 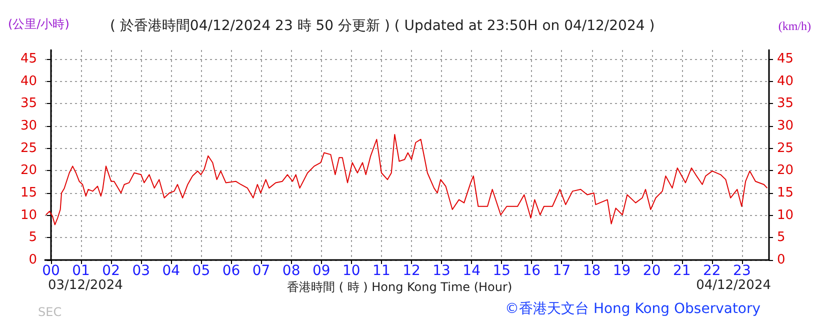 I want to click on x-tick-label: 12, so click(x=411, y=271).